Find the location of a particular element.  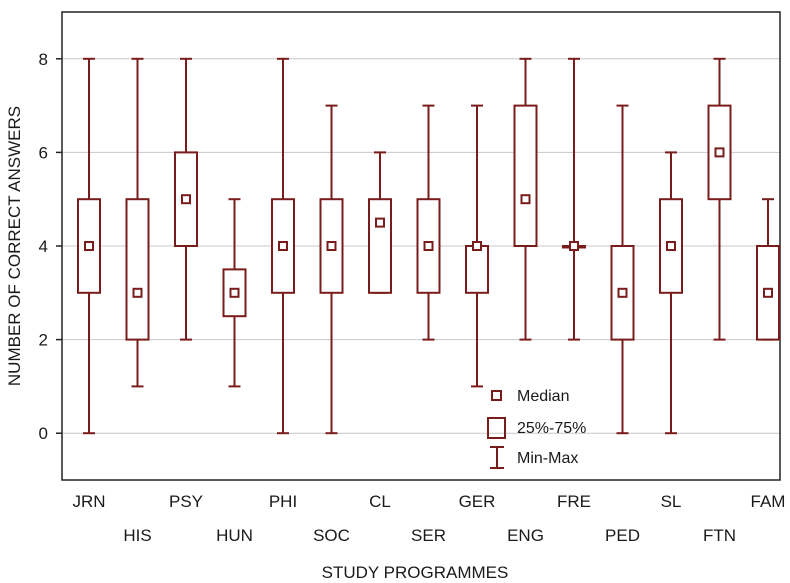

iqr-box-his is located at coordinates (137, 269).